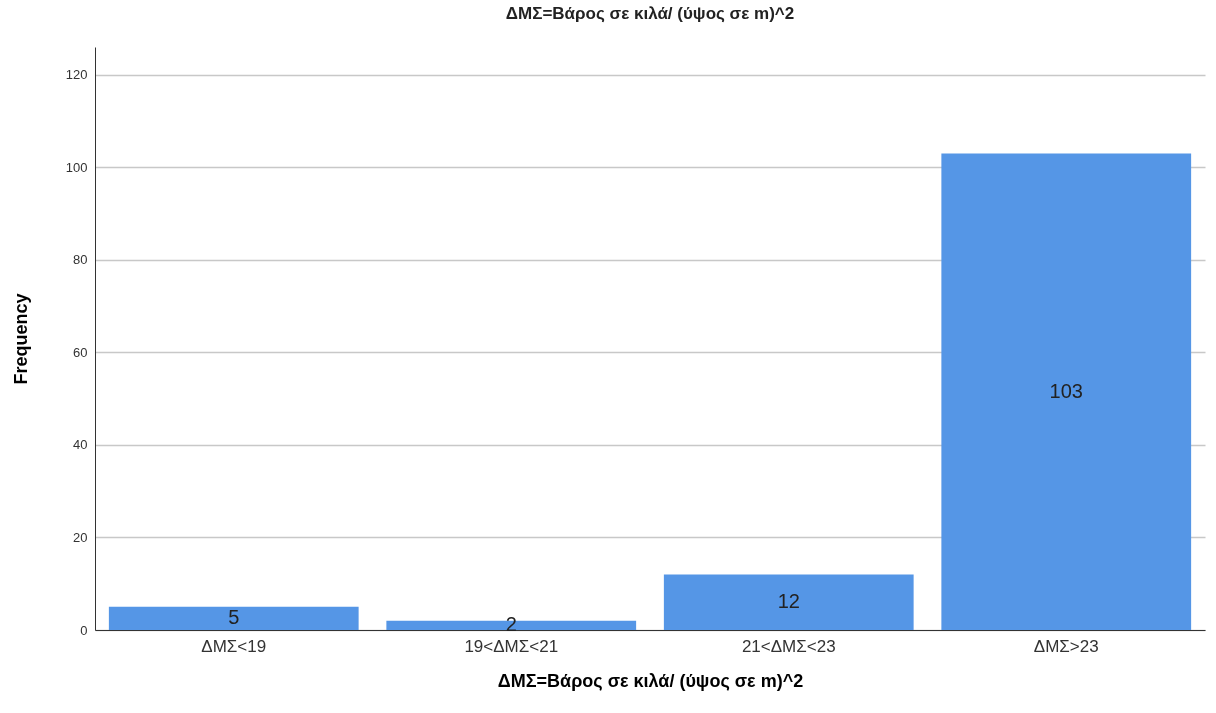 The width and height of the screenshot is (1216, 713). Describe the element at coordinates (80, 260) in the screenshot. I see `y-tick-label: 80` at that location.